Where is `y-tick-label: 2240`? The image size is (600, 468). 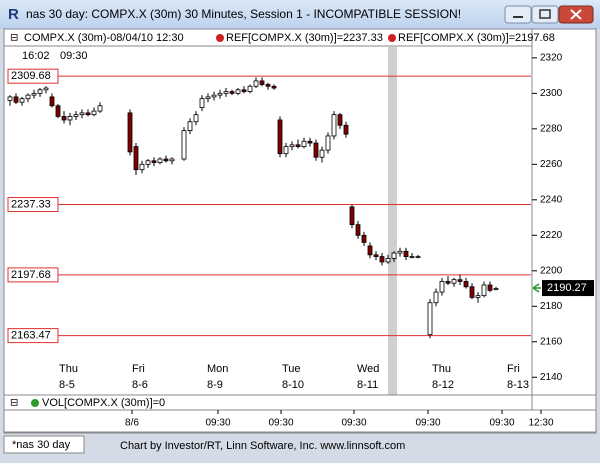 y-tick-label: 2240 is located at coordinates (551, 199).